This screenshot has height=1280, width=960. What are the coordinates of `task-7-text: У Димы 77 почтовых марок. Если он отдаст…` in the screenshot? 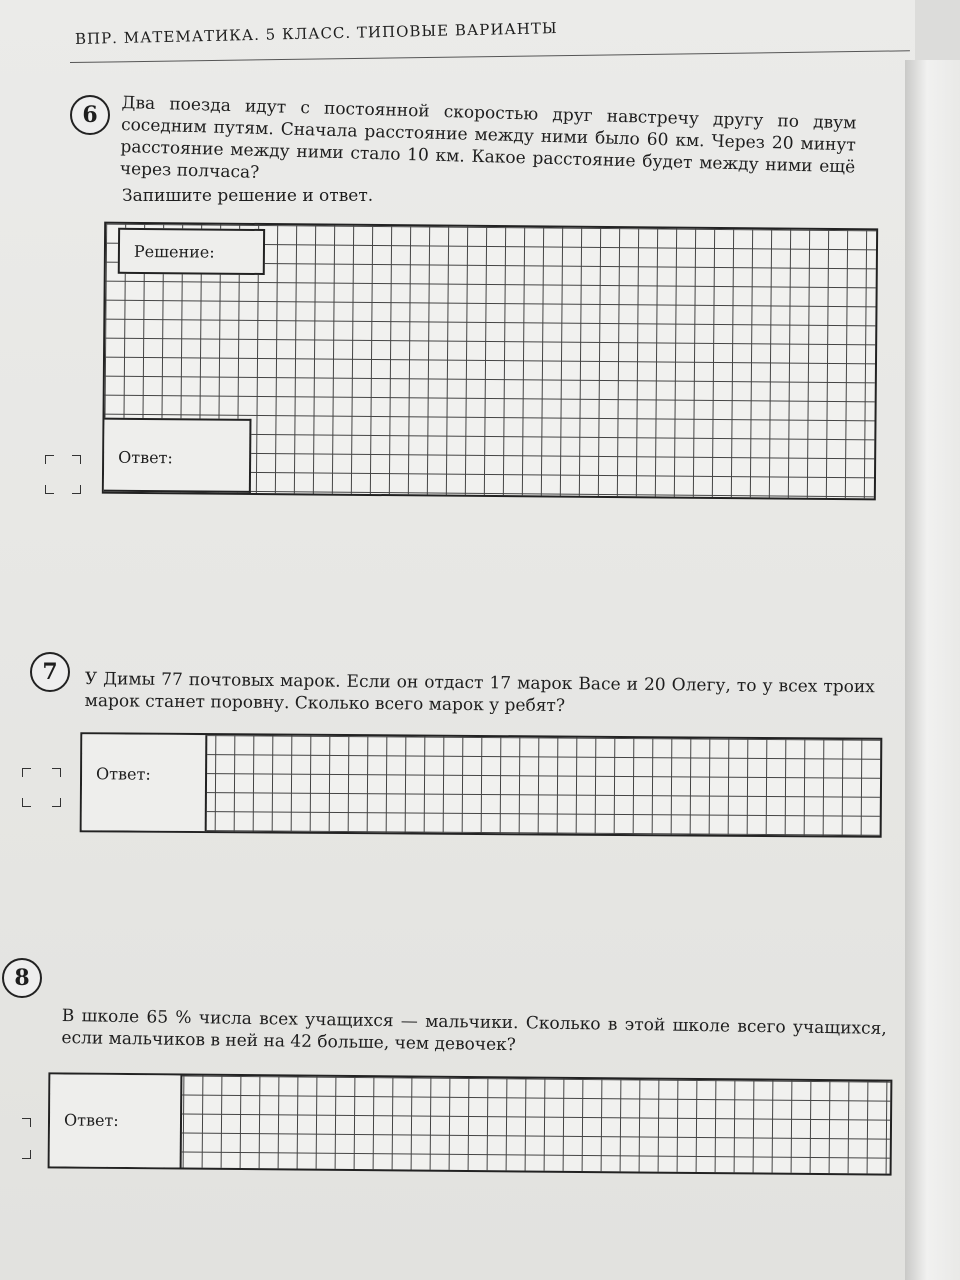 It's located at (479, 692).